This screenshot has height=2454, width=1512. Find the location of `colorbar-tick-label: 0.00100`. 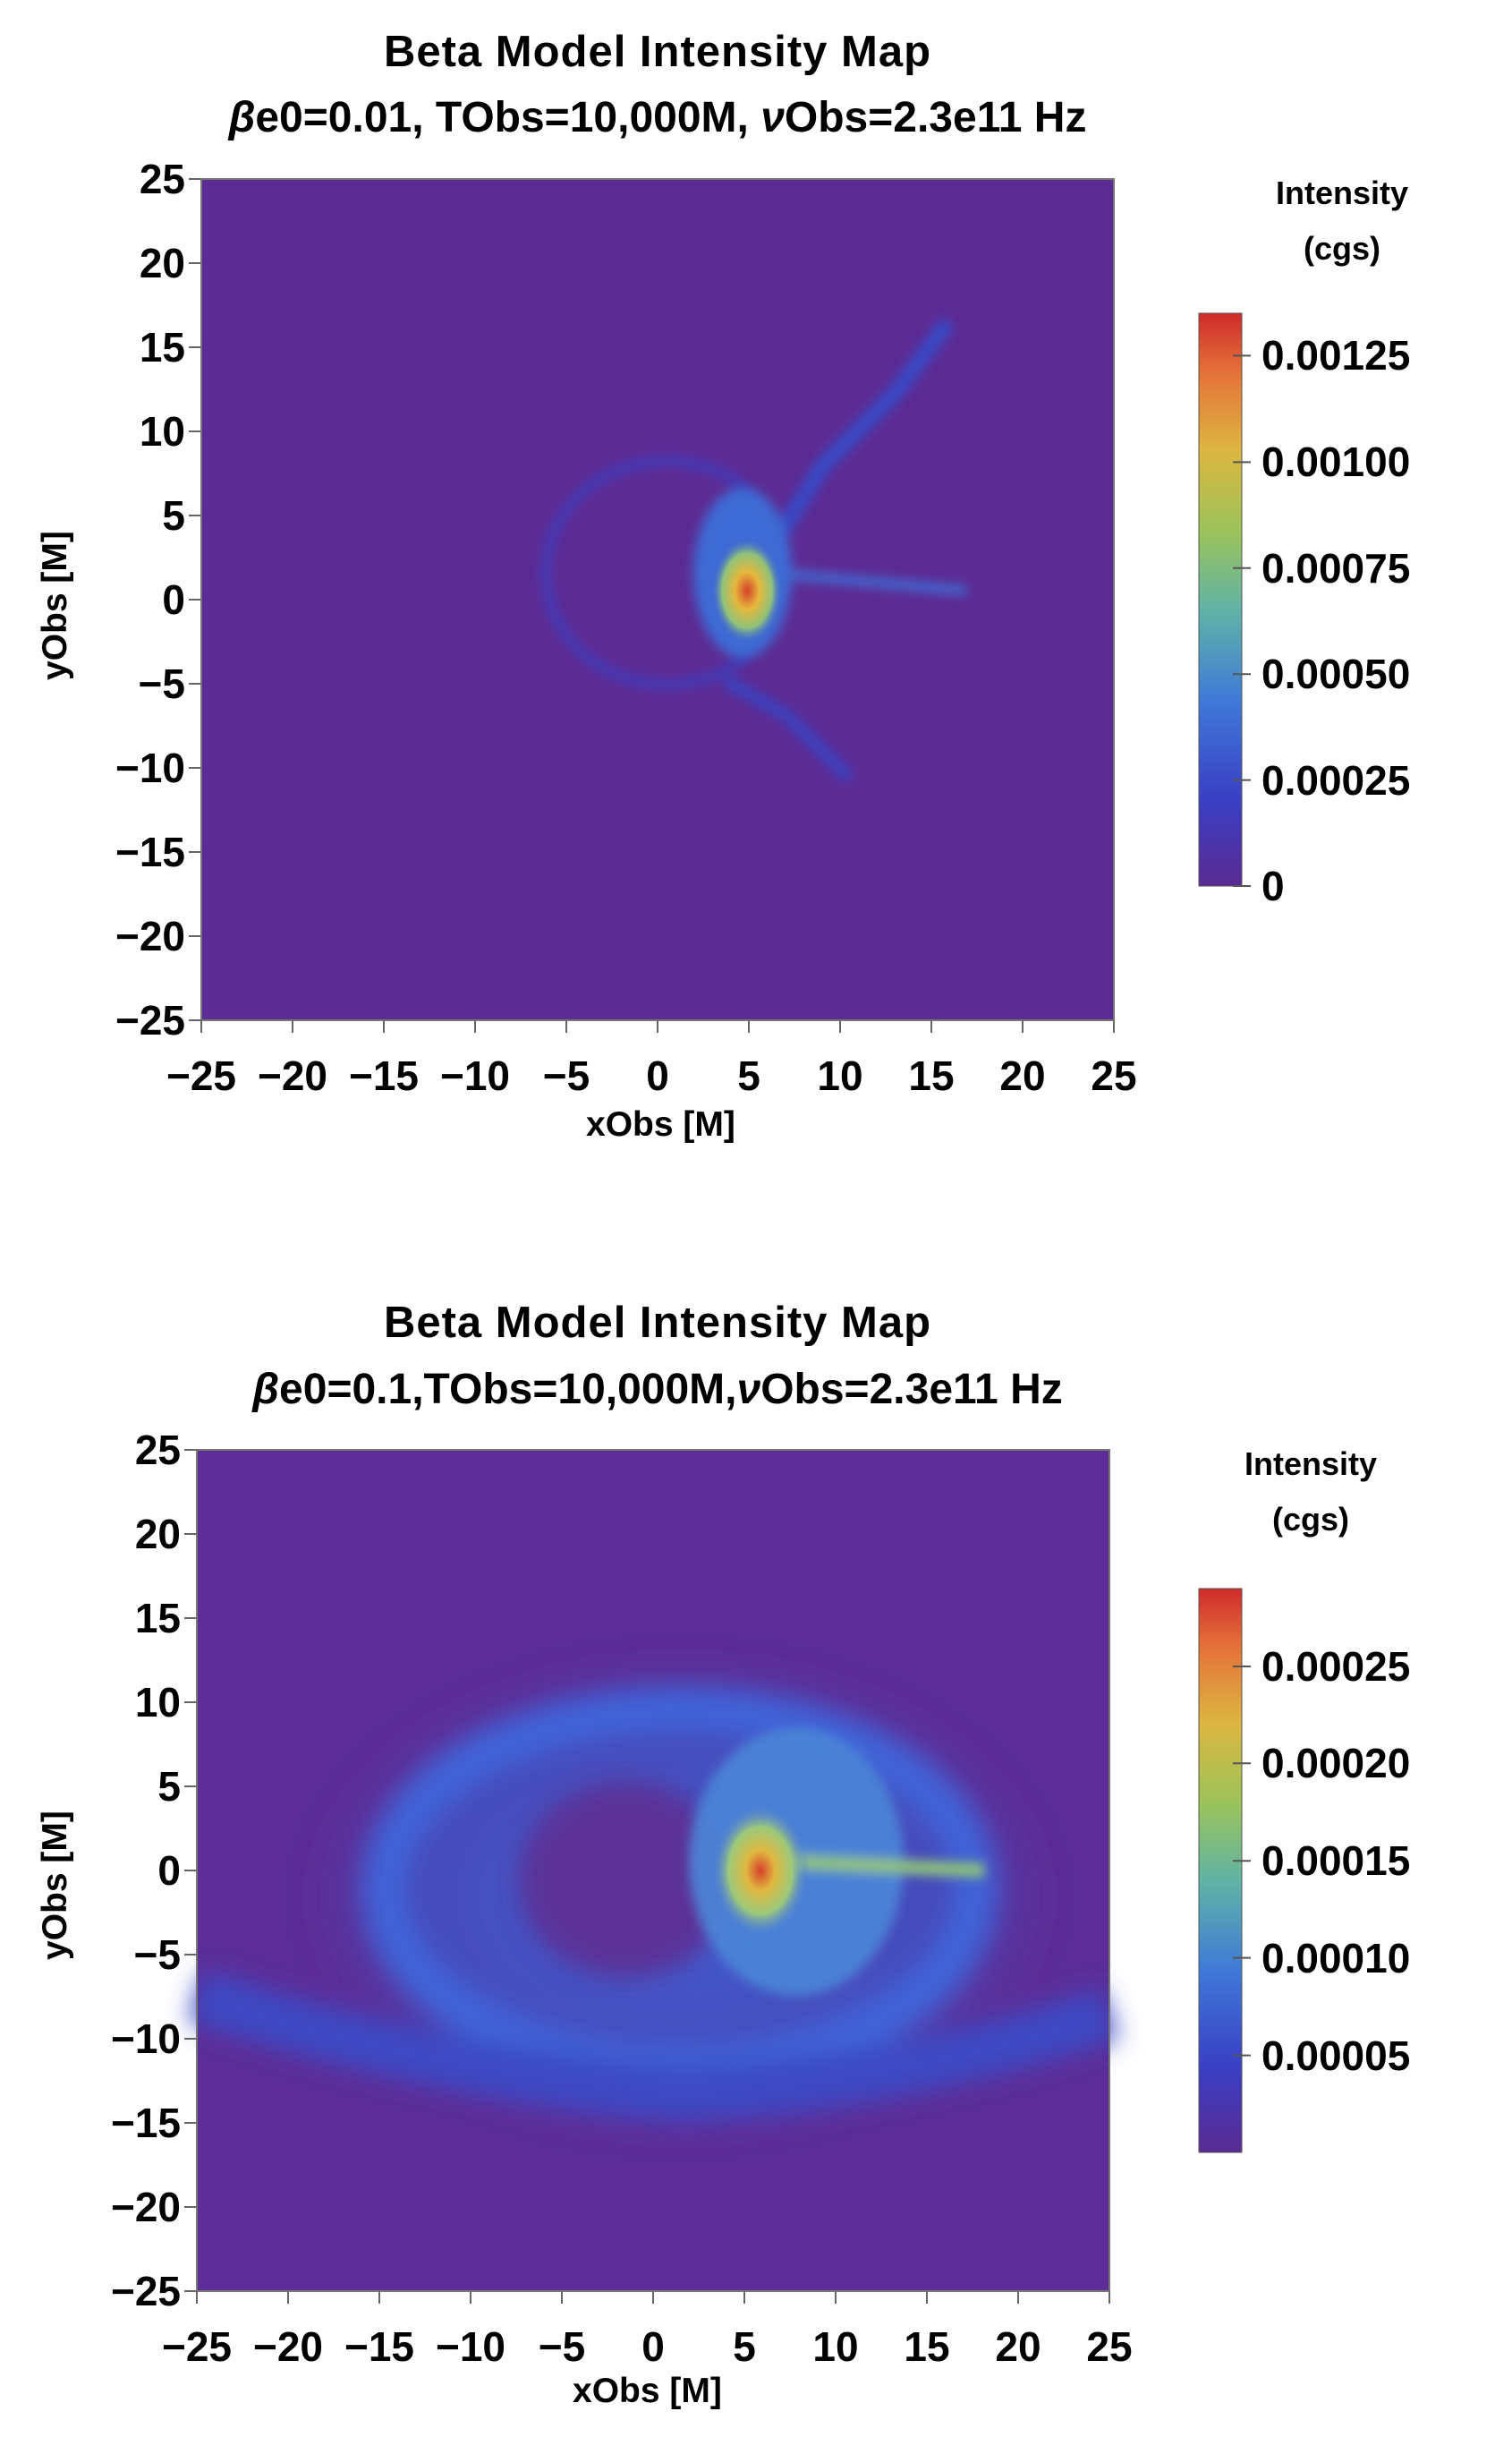

colorbar-tick-label: 0.00100 is located at coordinates (1336, 463).